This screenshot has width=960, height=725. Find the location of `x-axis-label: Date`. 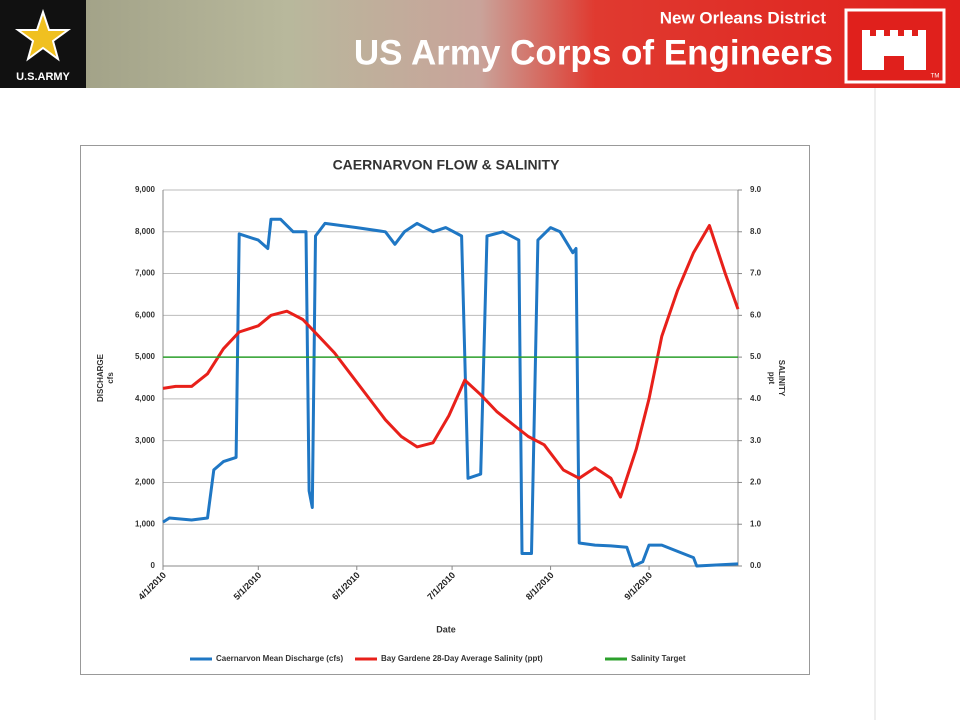

x-axis-label: Date is located at coordinates (446, 629).